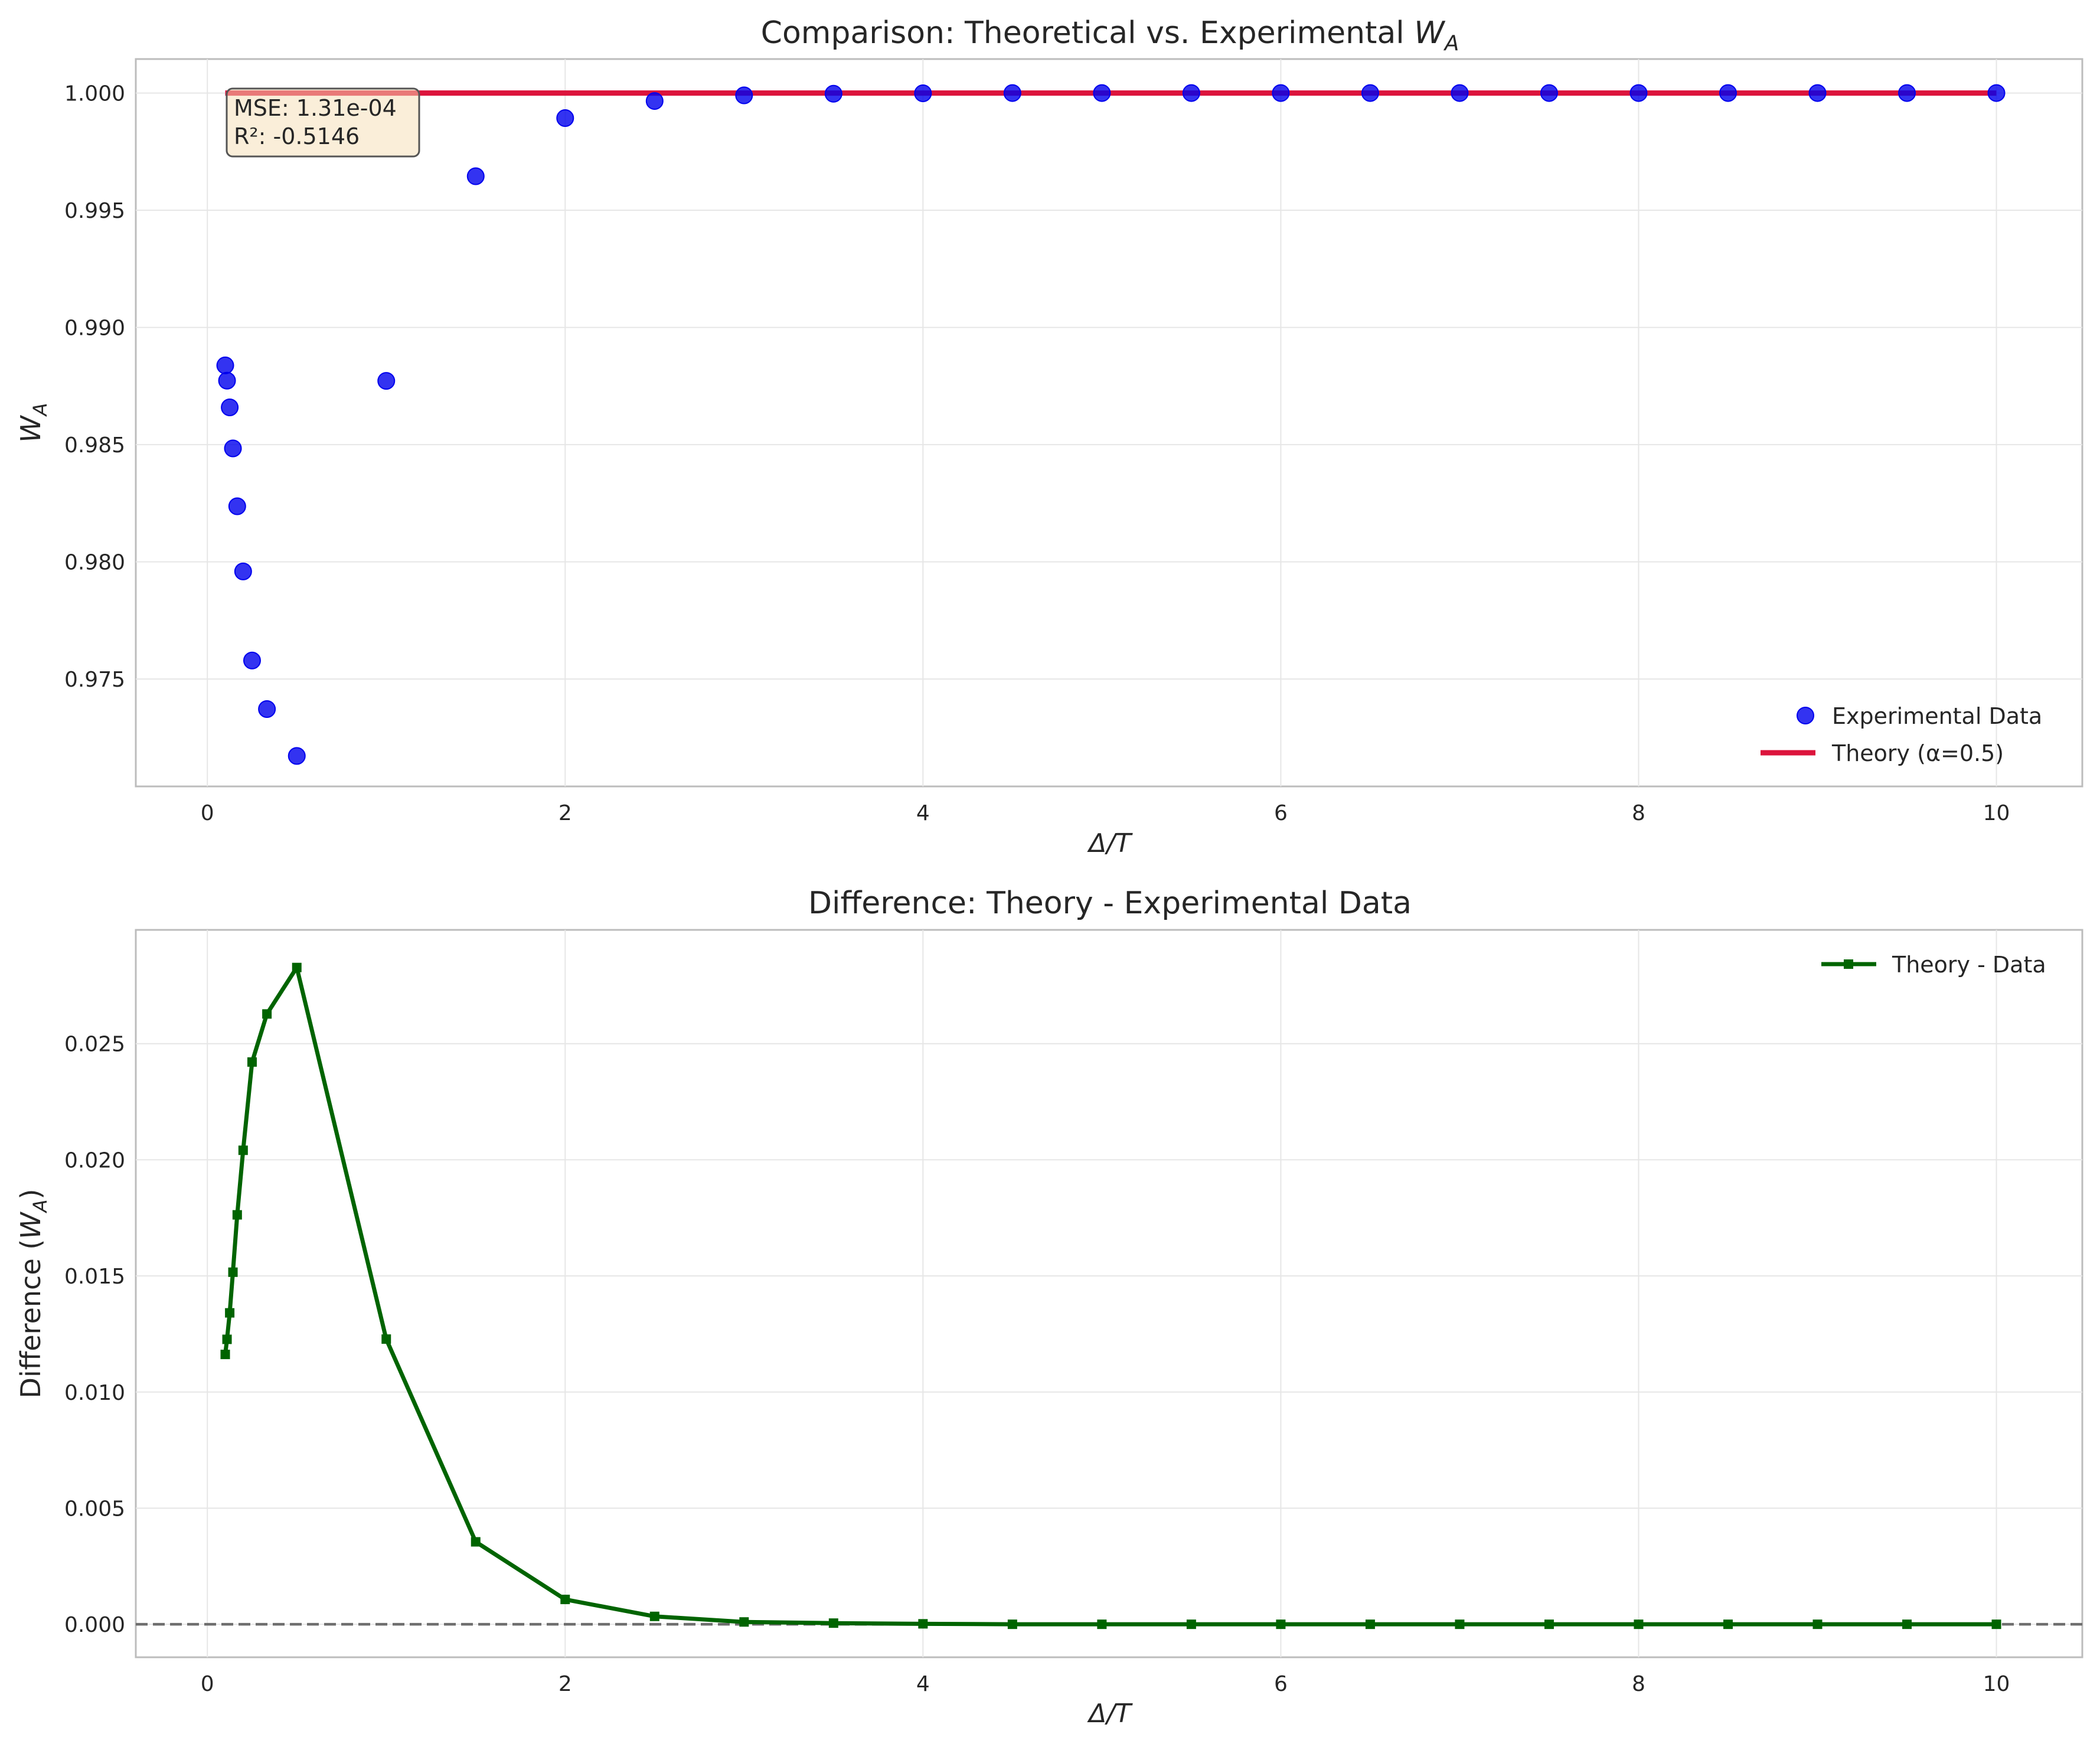 This screenshot has height=1747, width=2100. What do you see at coordinates (207, 1684) in the screenshot?
I see `bottom-x-tick-label: 0` at bounding box center [207, 1684].